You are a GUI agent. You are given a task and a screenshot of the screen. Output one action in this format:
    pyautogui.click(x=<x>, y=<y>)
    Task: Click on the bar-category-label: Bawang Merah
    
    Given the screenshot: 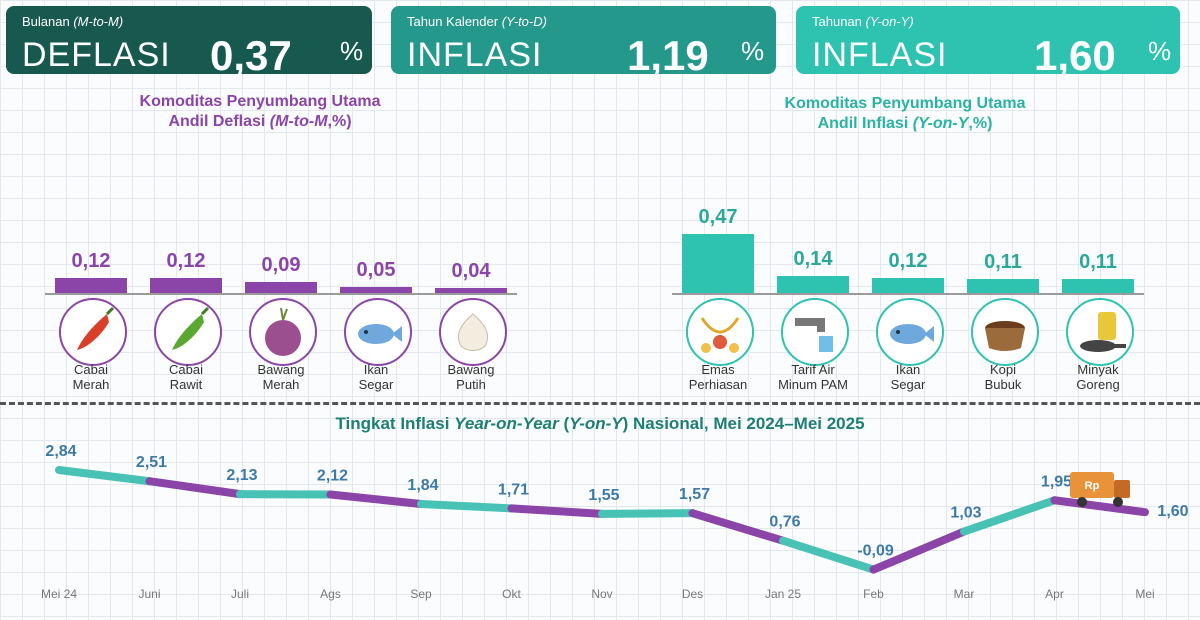 What is the action you would take?
    pyautogui.click(x=281, y=377)
    